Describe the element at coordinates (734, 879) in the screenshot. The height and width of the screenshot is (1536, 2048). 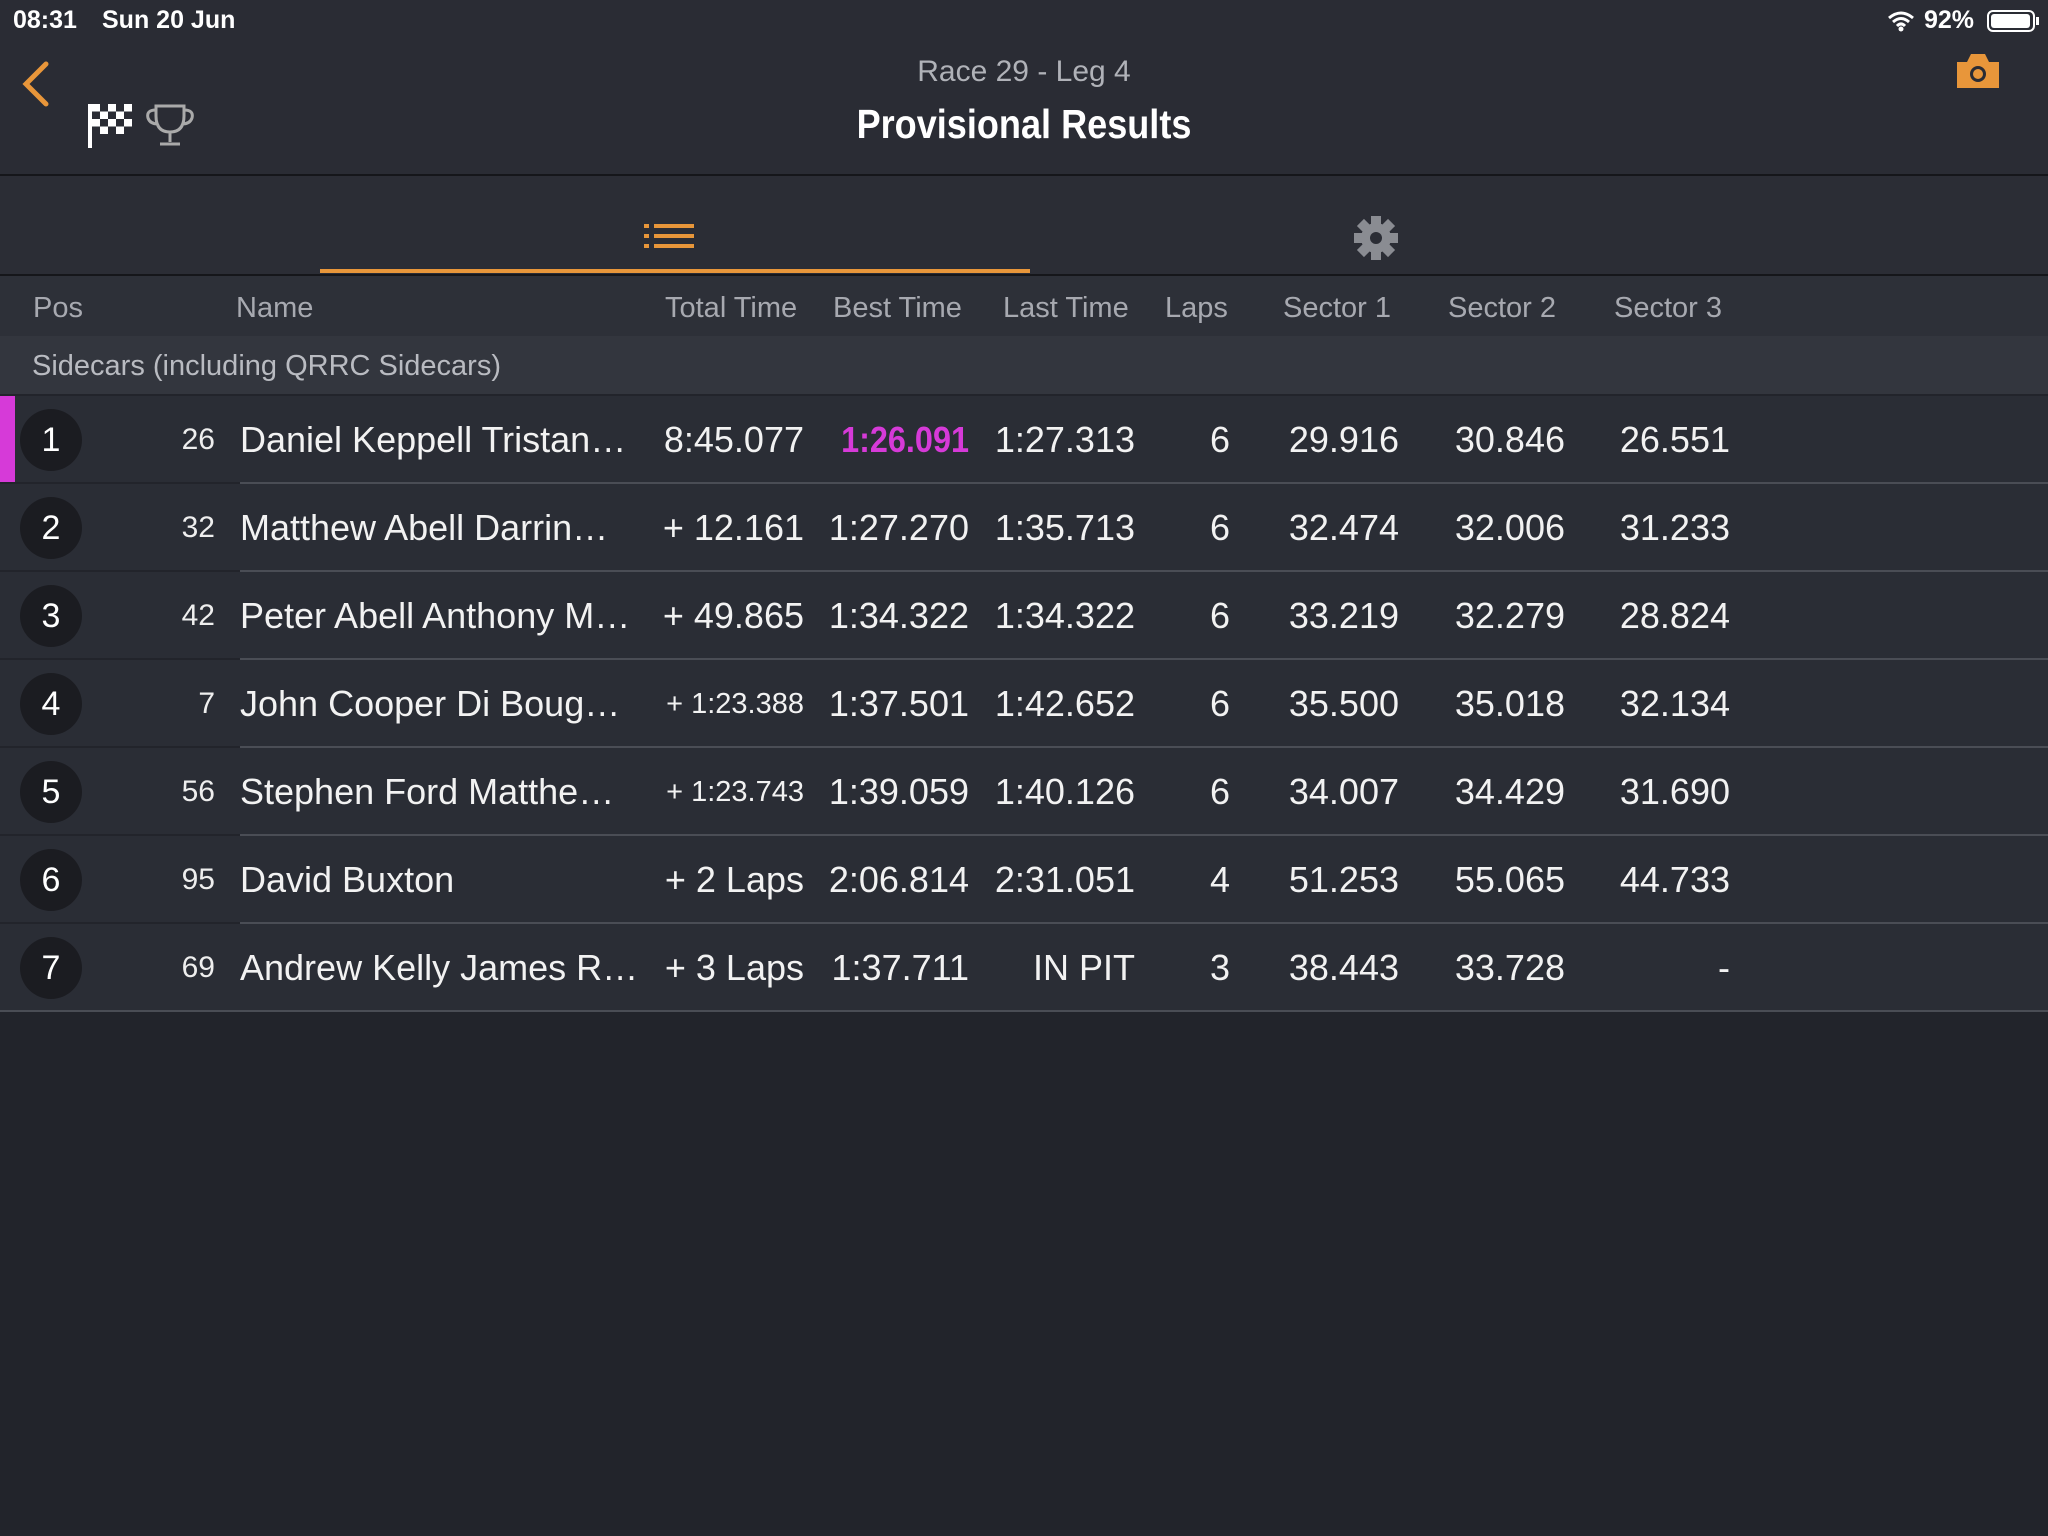
I see `cell: + 2 Laps` at that location.